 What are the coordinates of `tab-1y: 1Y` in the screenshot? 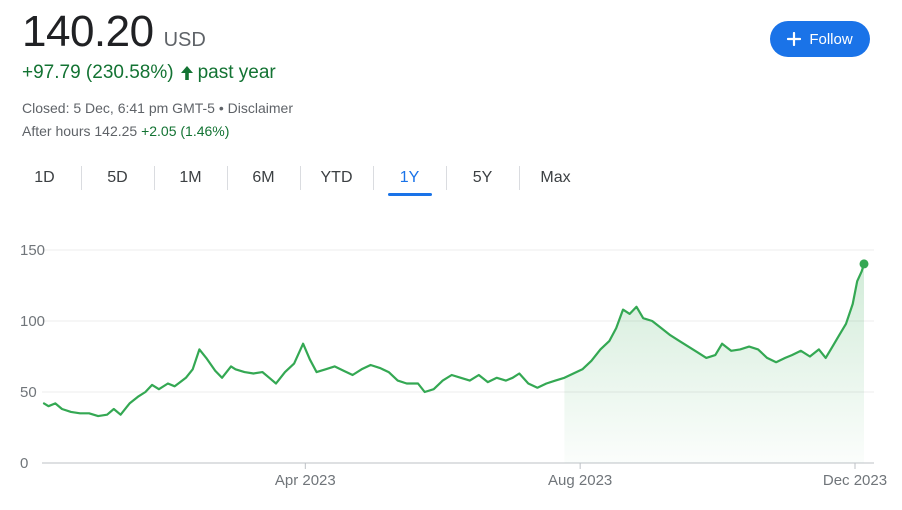 It's located at (409, 178).